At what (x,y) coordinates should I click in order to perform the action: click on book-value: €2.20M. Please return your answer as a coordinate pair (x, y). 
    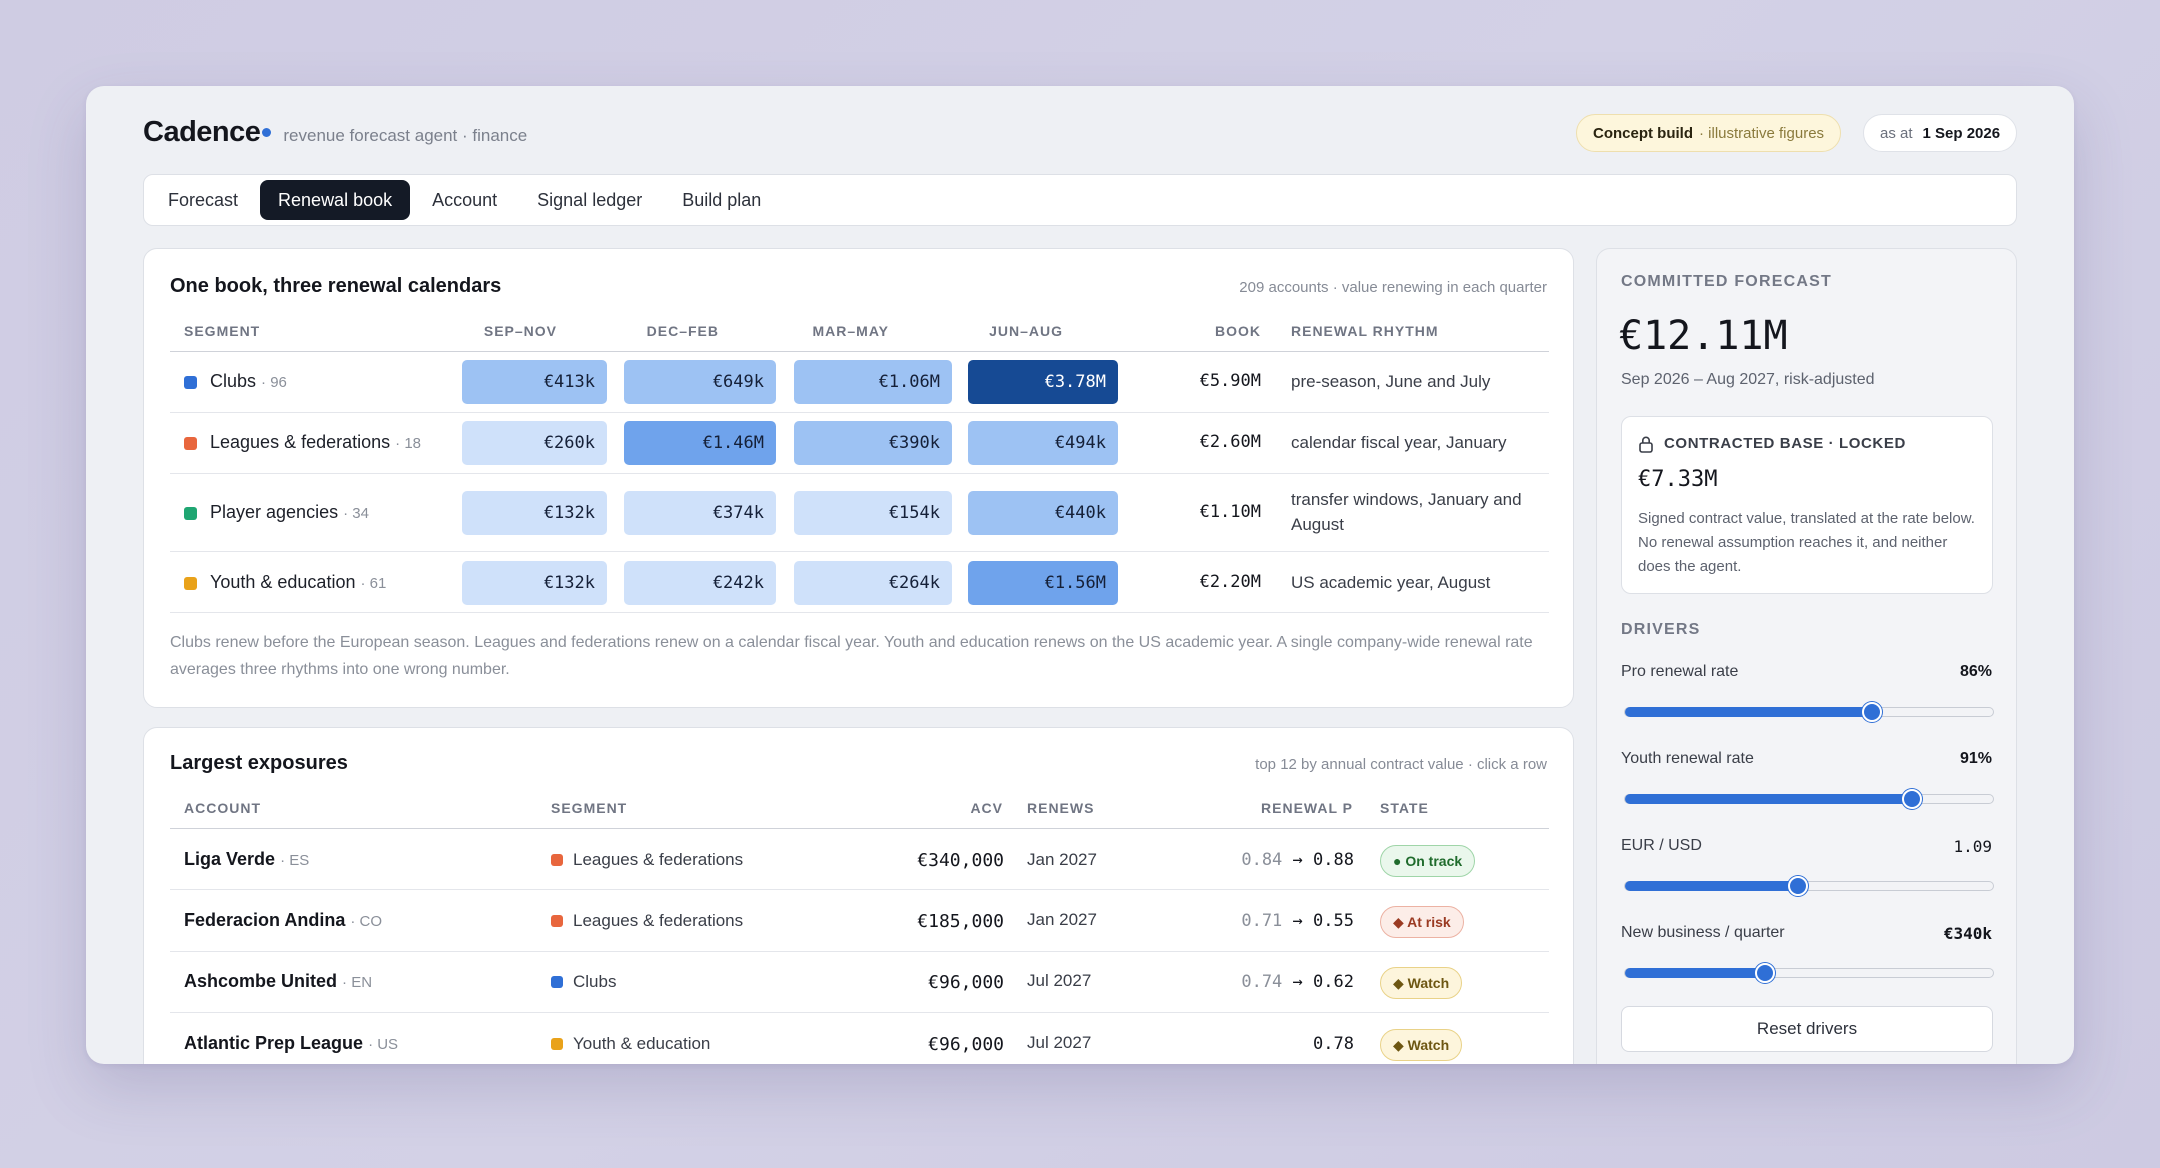
    Looking at the image, I should click on (1230, 582).